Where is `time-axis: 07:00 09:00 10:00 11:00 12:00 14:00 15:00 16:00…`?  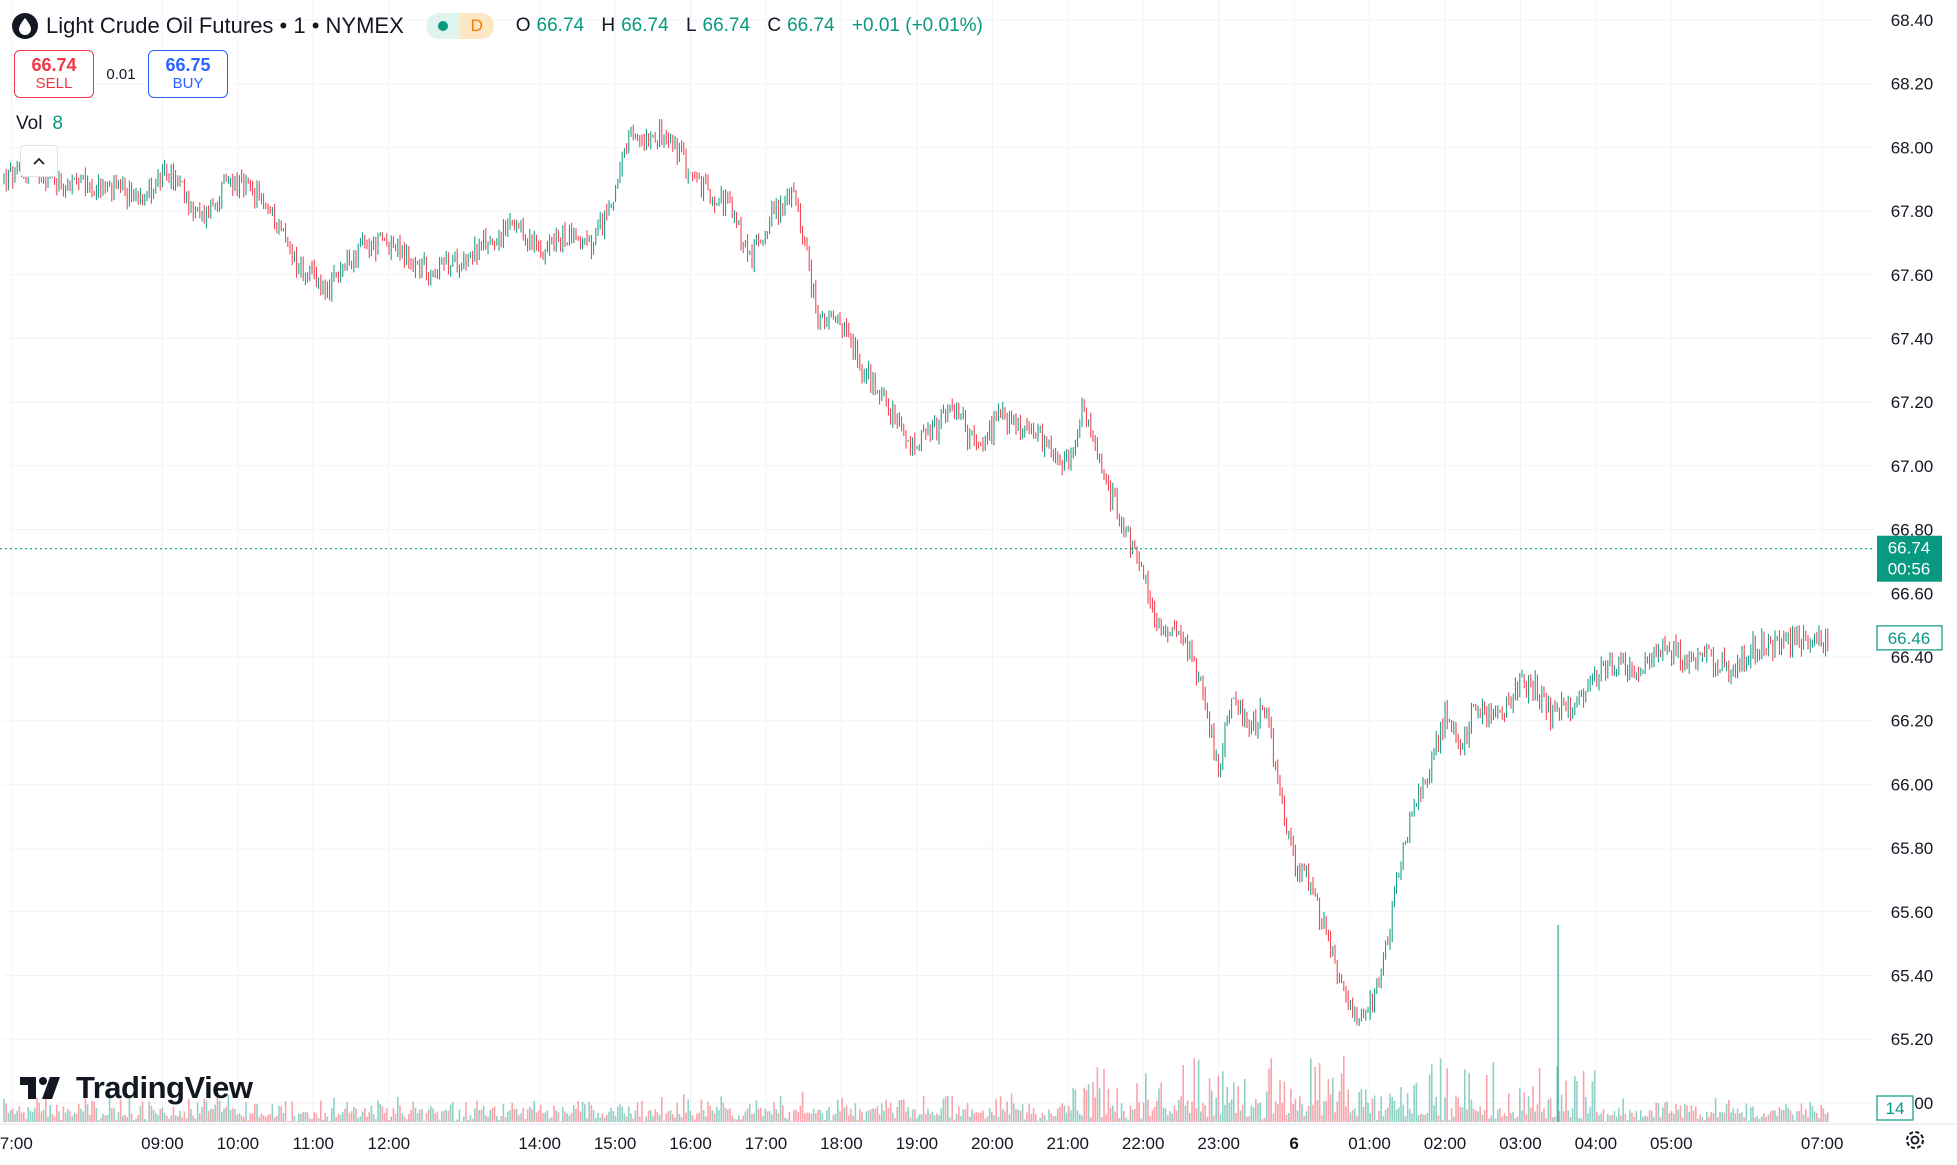 time-axis: 07:00 09:00 10:00 11:00 12:00 14:00 15:00 16:00… is located at coordinates (978, 1138).